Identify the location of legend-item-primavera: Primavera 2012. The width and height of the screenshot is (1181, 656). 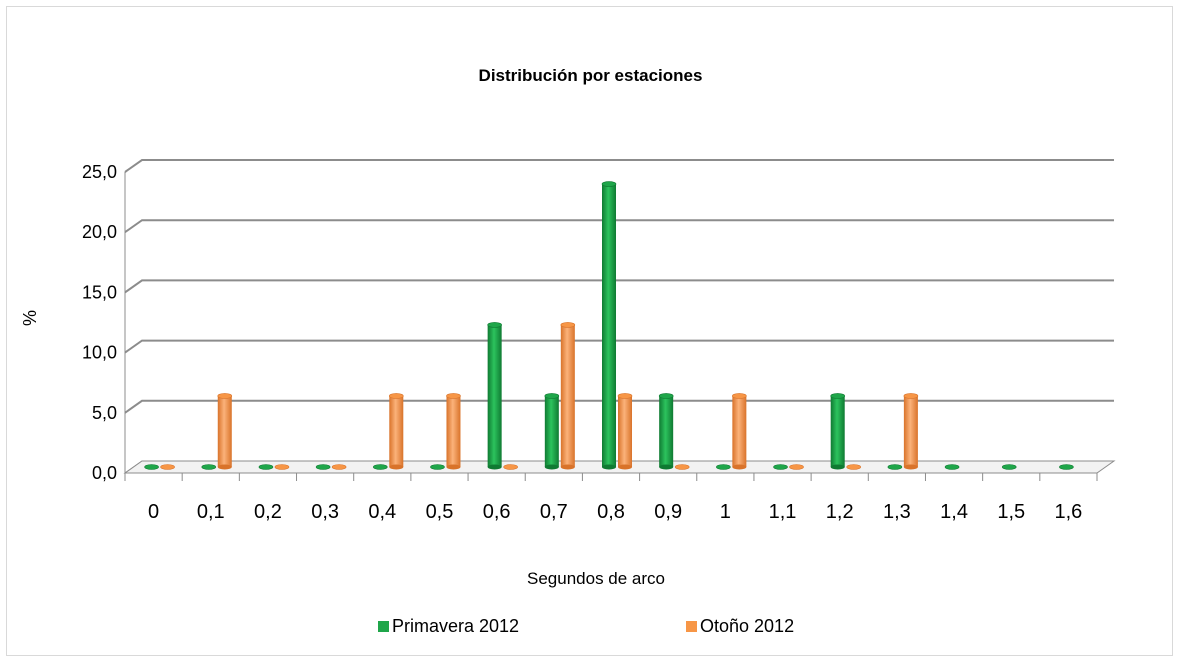
(448, 626).